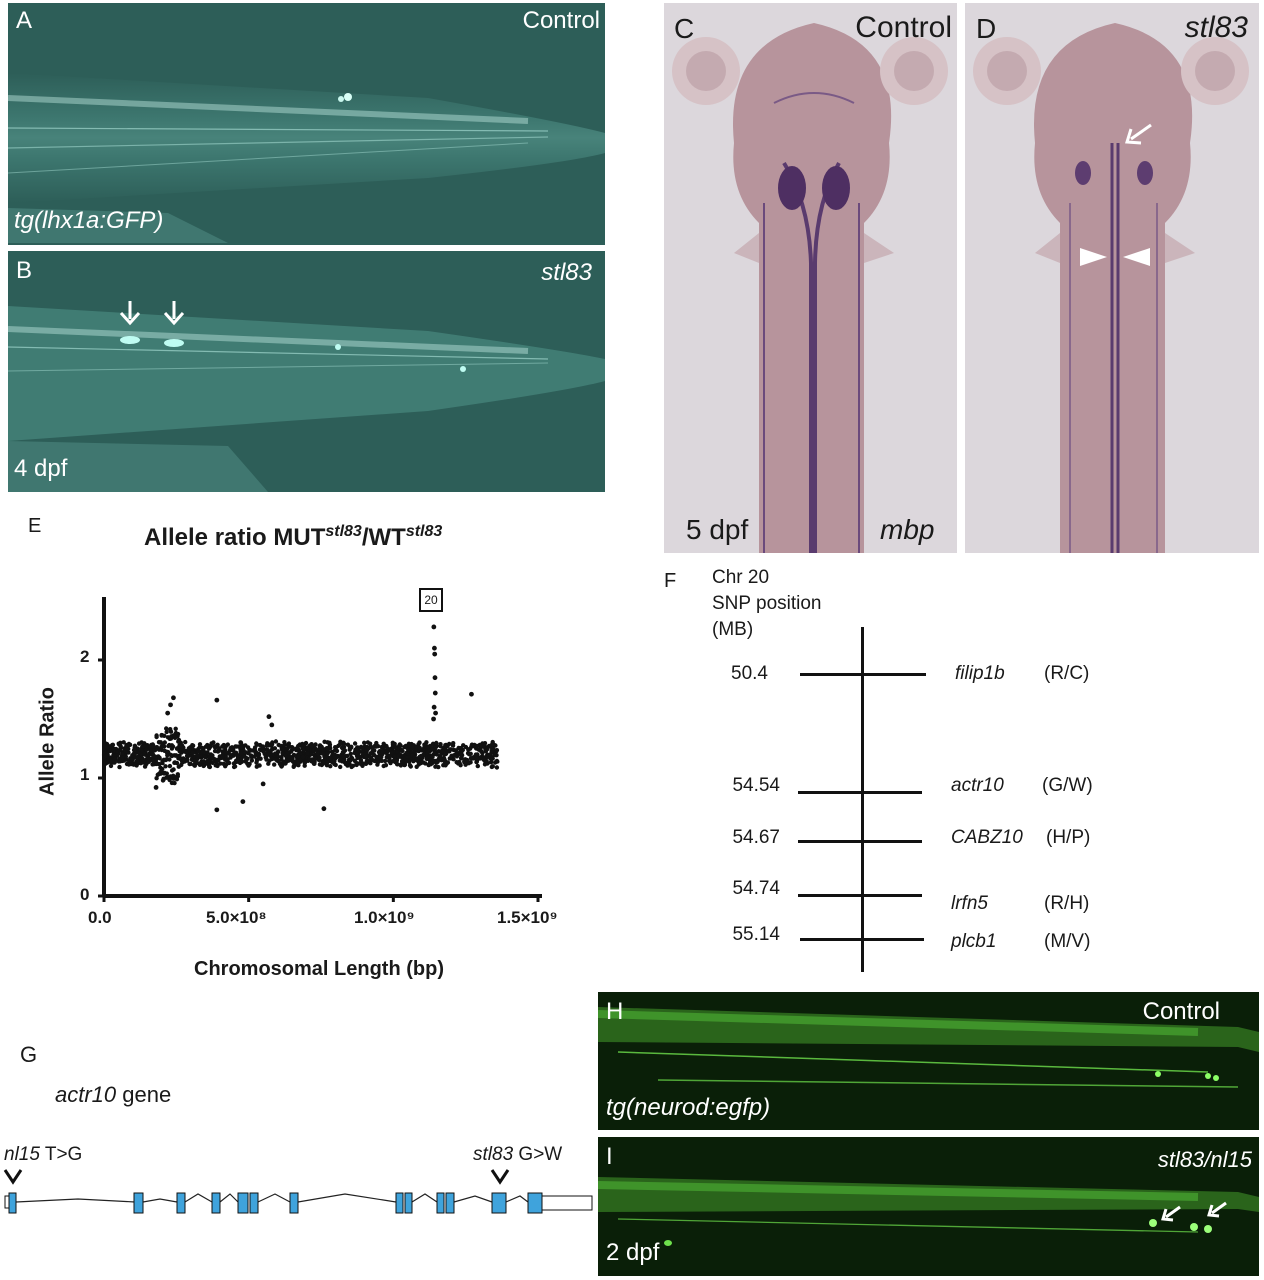 The image size is (1264, 1280). I want to click on panel-d-image, so click(1112, 278).